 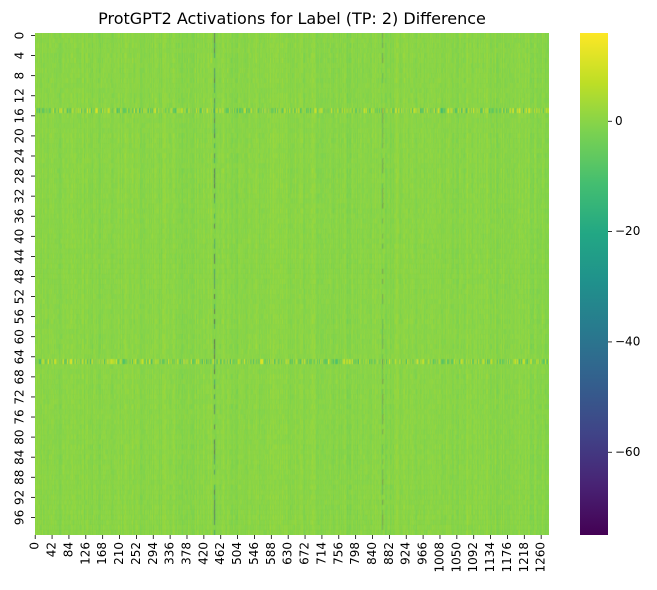 I want to click on colorbar-tick-label: −20, so click(x=627, y=231).